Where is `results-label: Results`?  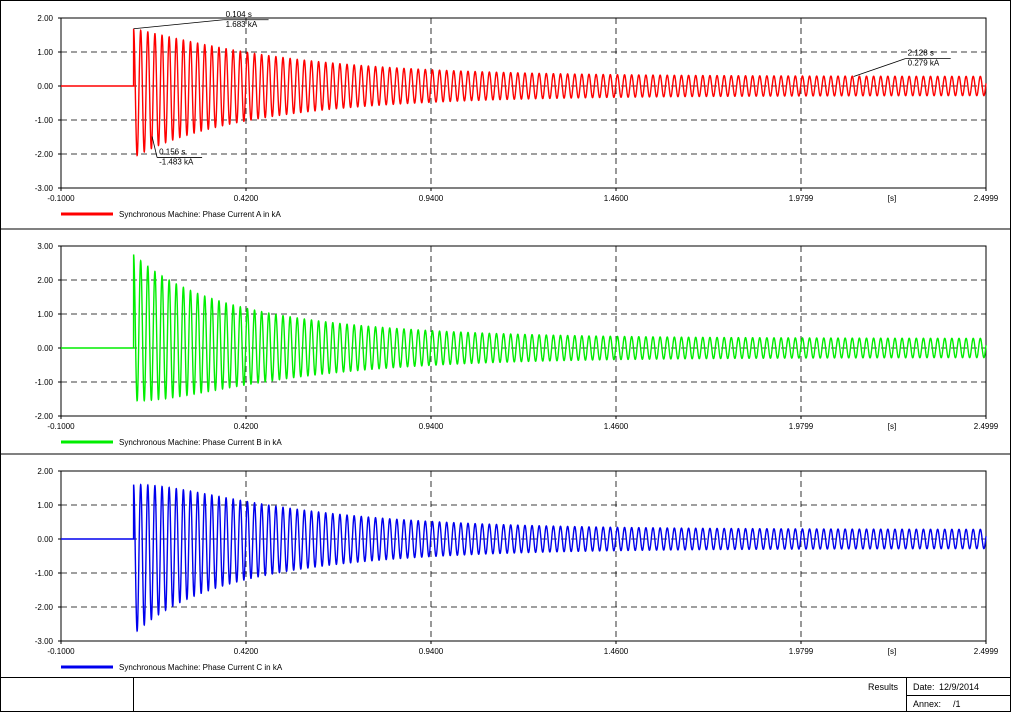 results-label: Results is located at coordinates (883, 687).